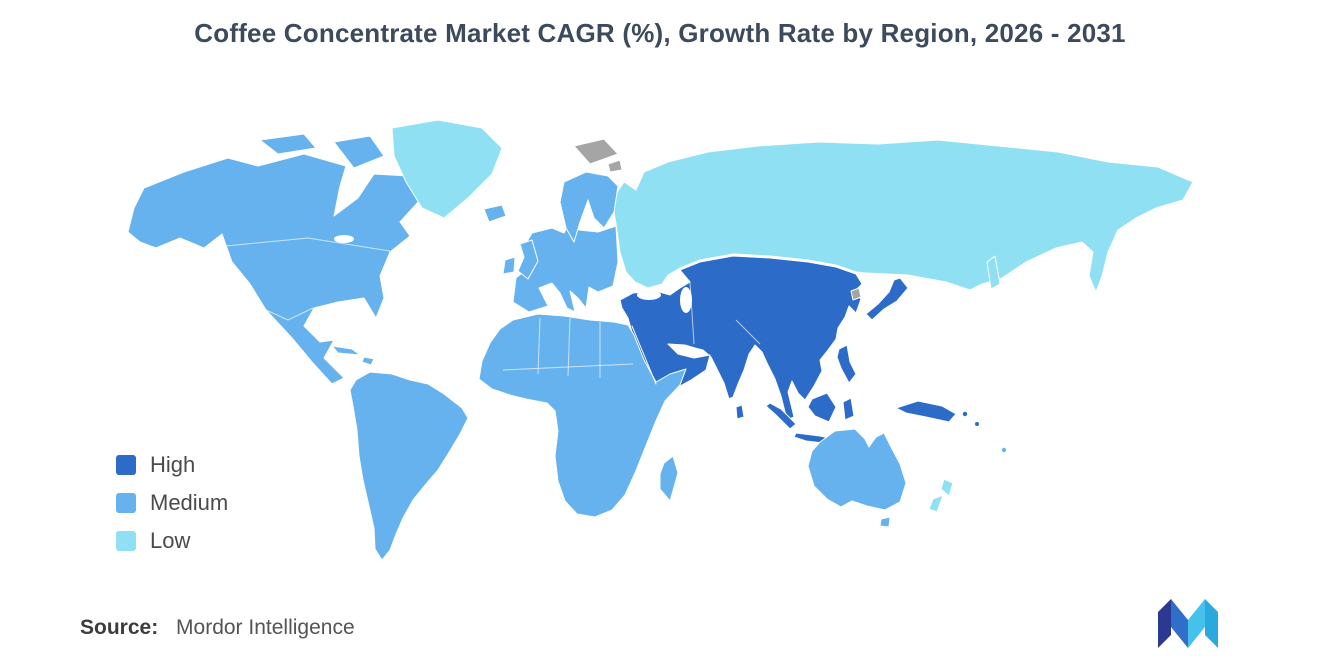  What do you see at coordinates (322, 151) in the screenshot?
I see `map-arctic-islands` at bounding box center [322, 151].